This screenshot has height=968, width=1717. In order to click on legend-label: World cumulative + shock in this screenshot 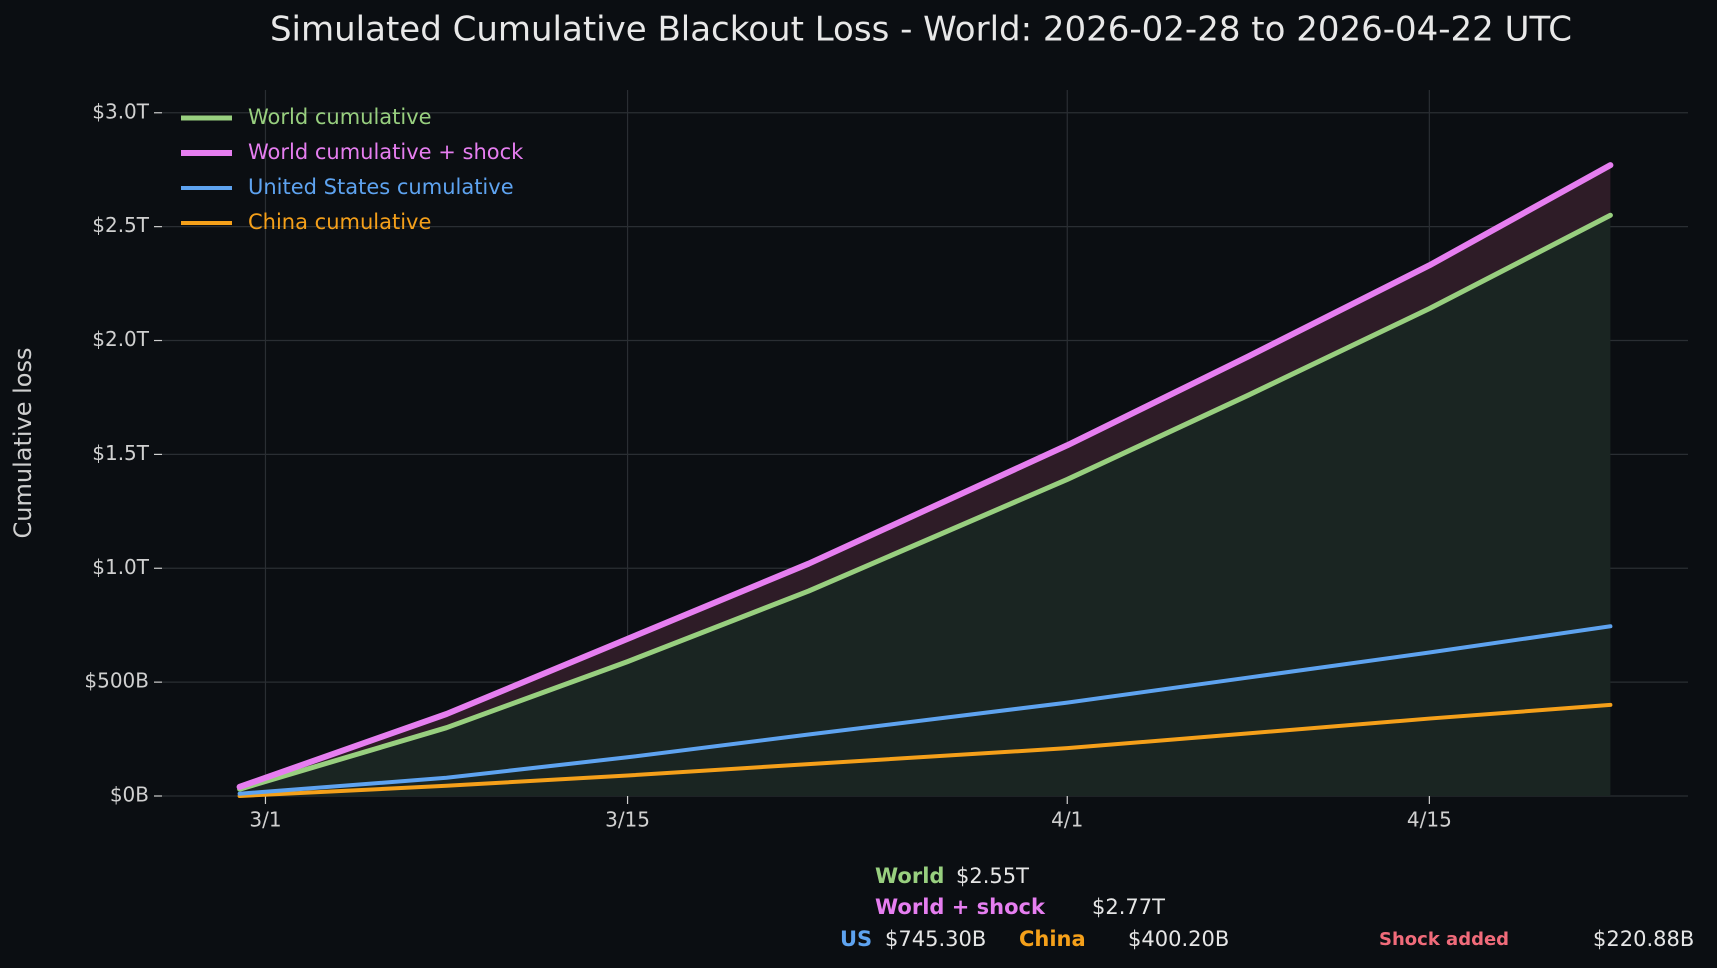, I will do `click(386, 152)`.